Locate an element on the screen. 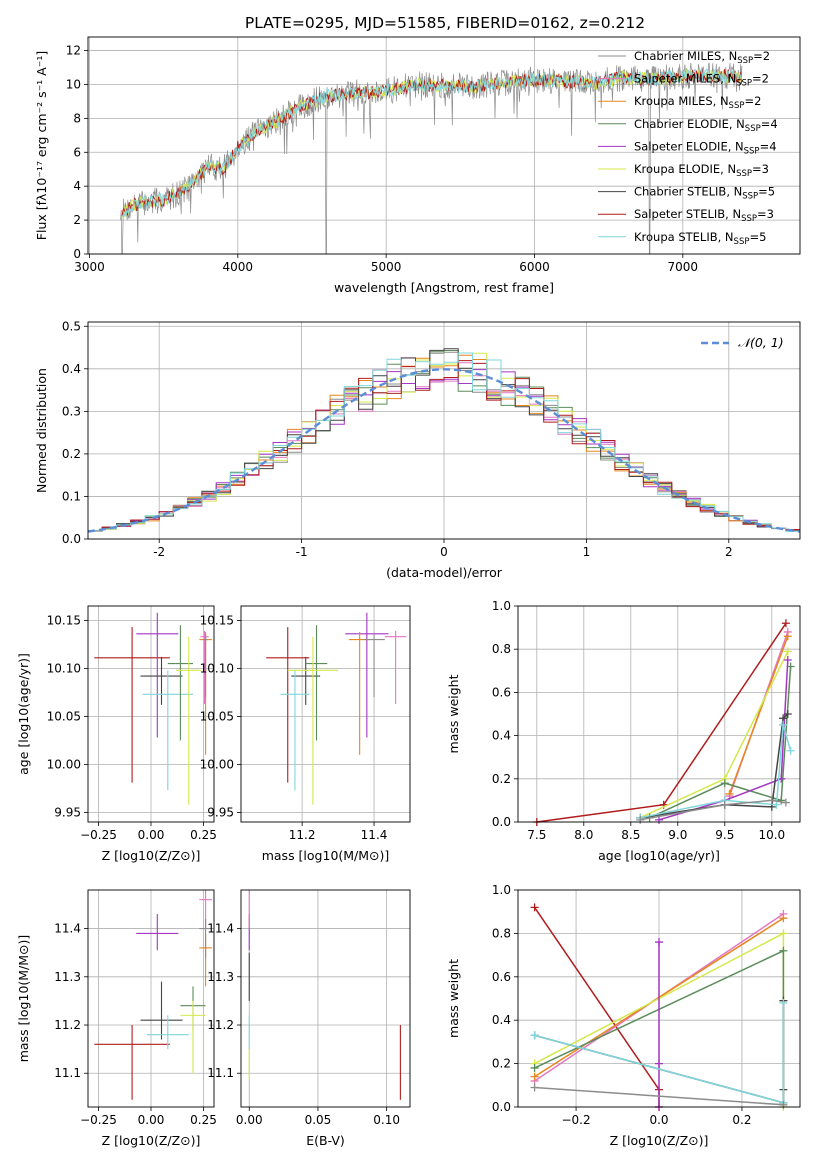 This screenshot has width=819, height=1170. y-tick-label: 6 is located at coordinates (77, 152).